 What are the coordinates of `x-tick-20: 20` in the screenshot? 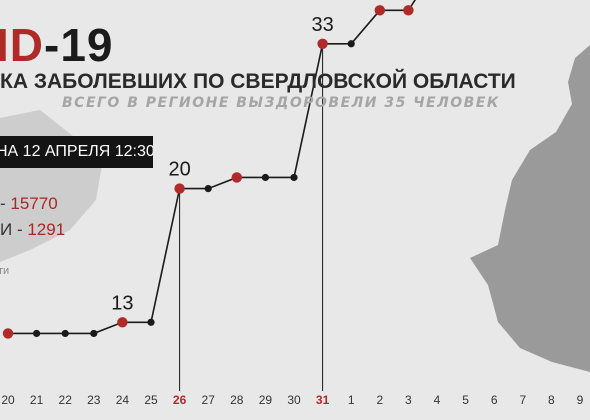 It's located at (8, 400).